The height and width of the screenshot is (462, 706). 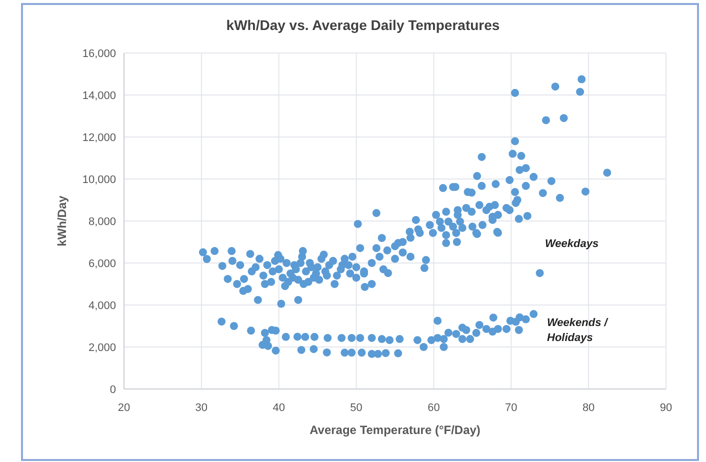 What do you see at coordinates (99, 96) in the screenshot?
I see `y-tick-label: 14,000` at bounding box center [99, 96].